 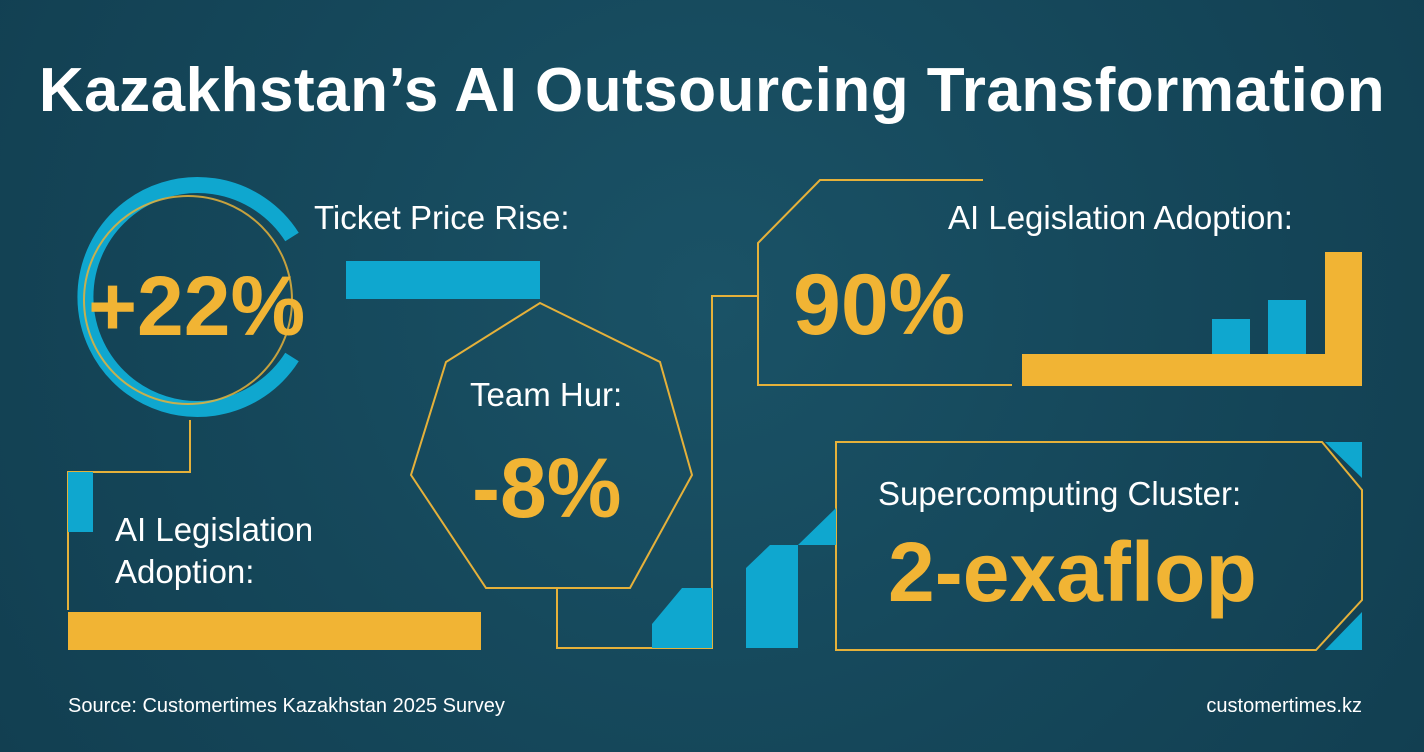 What do you see at coordinates (1072, 572) in the screenshot?
I see `supercomputing-value: 2-exaflop` at bounding box center [1072, 572].